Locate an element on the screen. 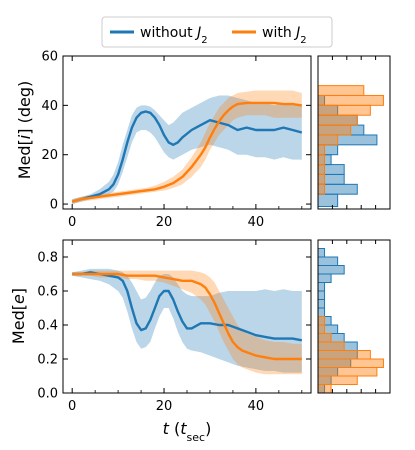 Image resolution: width=415 pixels, height=450 pixels. eccentricity-ytick-label: 0.4 is located at coordinates (47, 326).